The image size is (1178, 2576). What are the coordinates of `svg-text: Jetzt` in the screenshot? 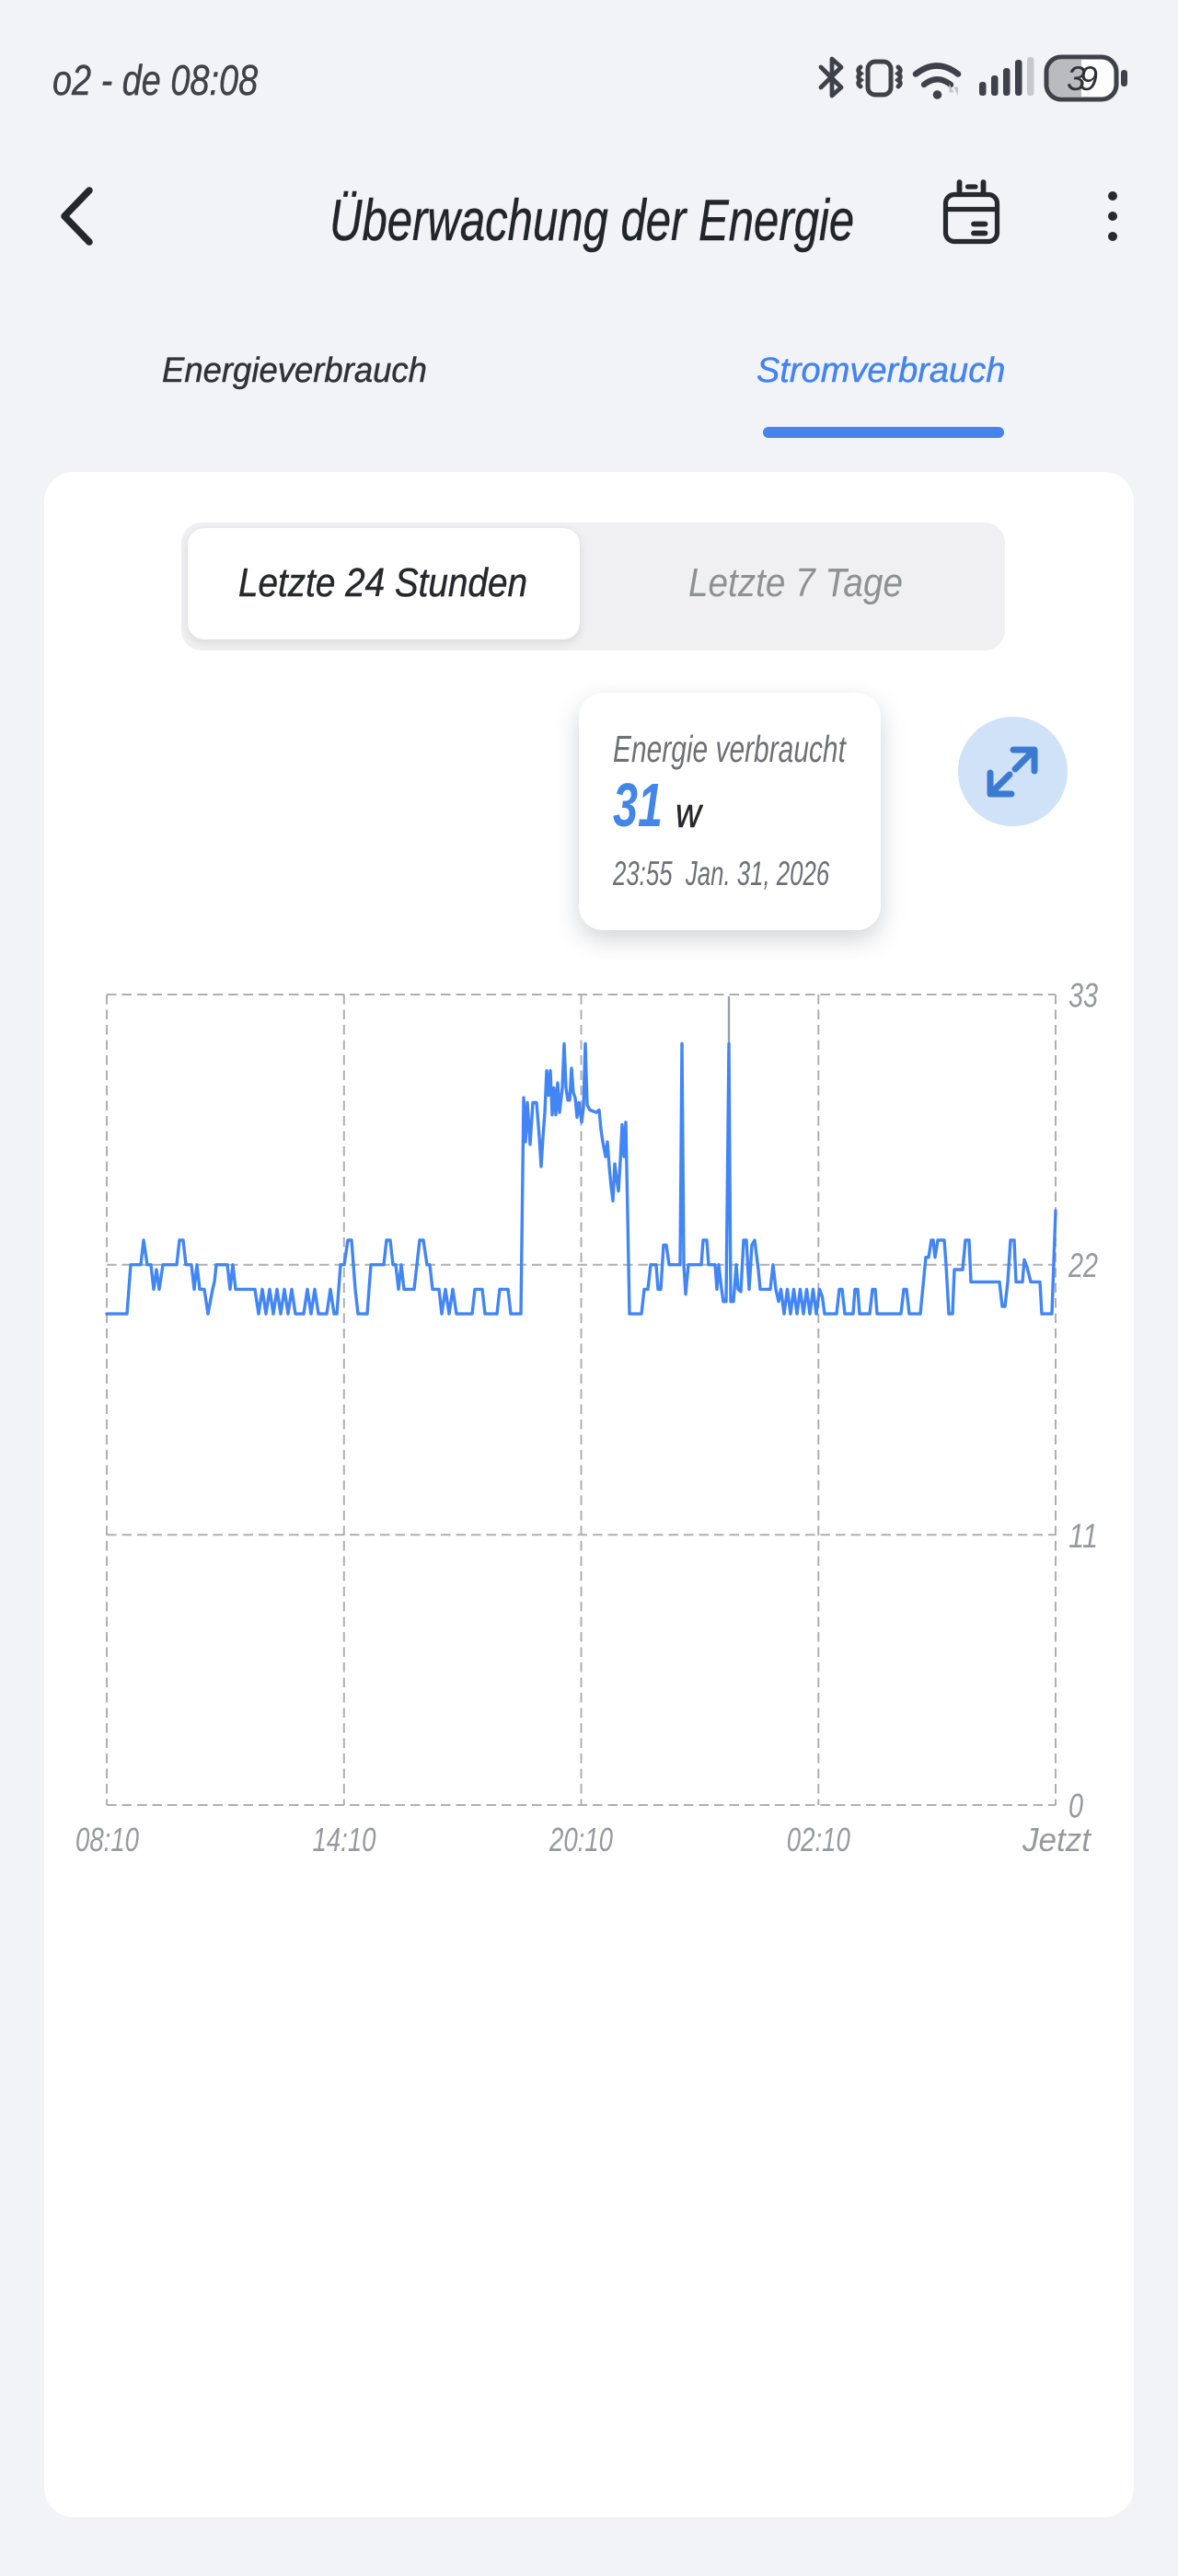 It's located at (1057, 1839).